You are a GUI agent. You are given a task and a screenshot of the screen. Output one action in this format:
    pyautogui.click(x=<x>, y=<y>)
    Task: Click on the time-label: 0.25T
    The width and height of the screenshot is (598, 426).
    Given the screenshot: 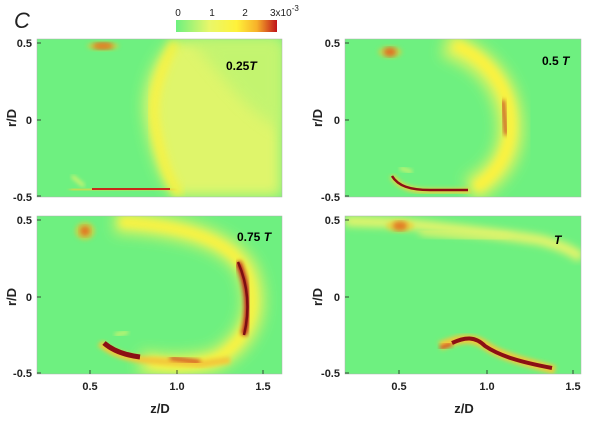 What is the action you would take?
    pyautogui.click(x=242, y=66)
    